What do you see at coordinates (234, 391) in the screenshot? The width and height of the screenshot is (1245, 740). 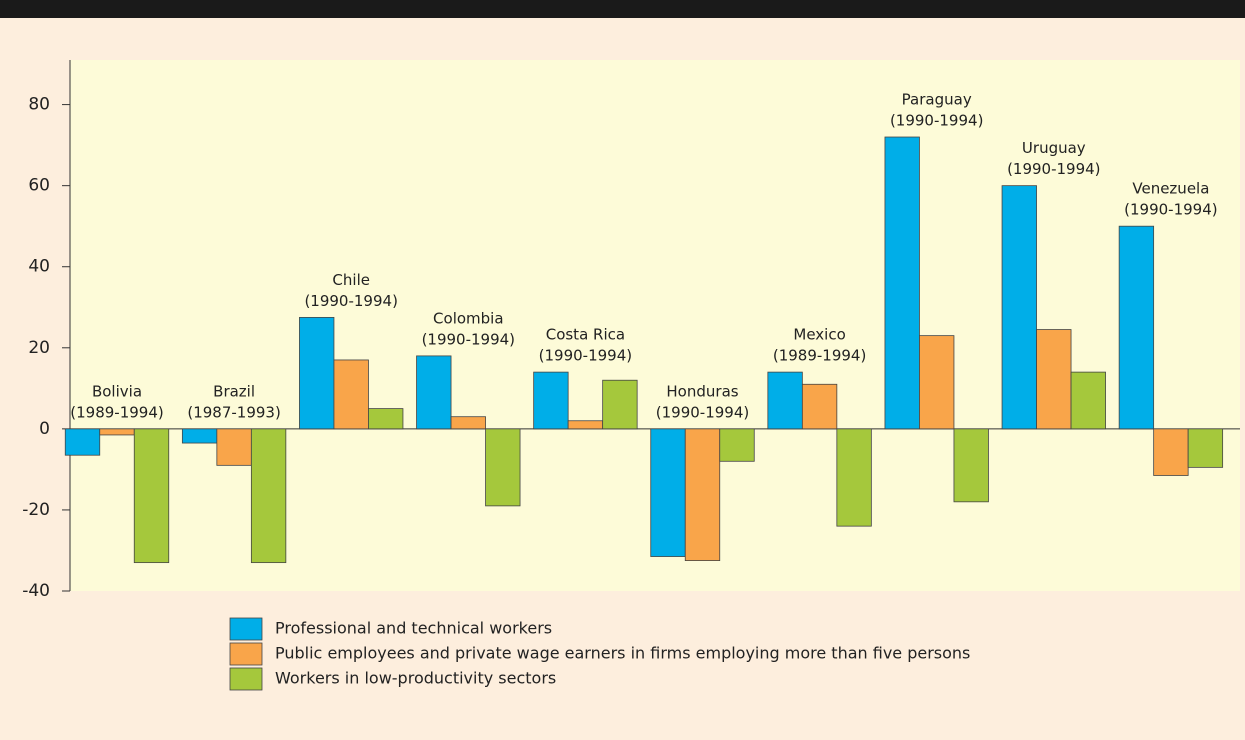 I see `category-label: Brazil` at bounding box center [234, 391].